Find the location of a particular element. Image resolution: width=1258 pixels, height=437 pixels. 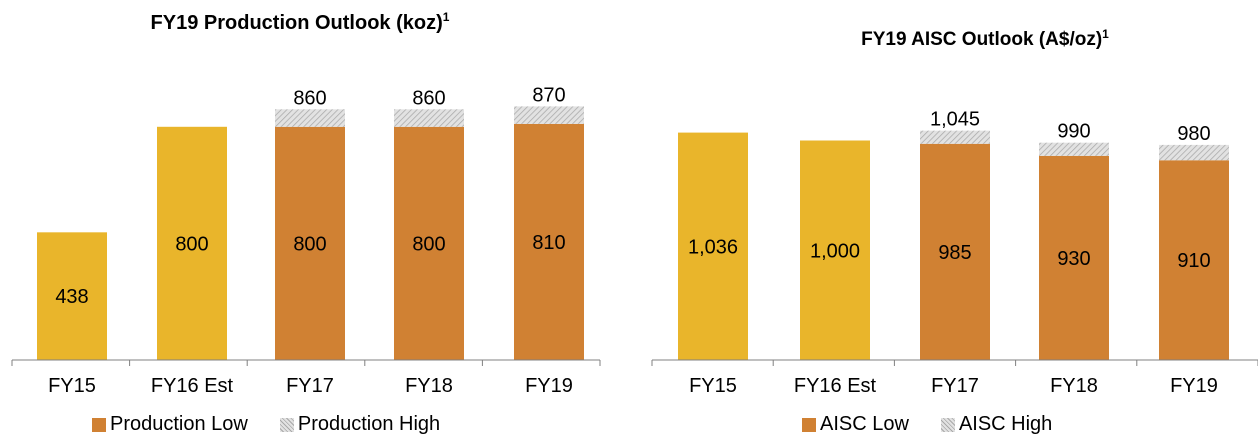

data-label-low-1: 1,000 is located at coordinates (835, 251).